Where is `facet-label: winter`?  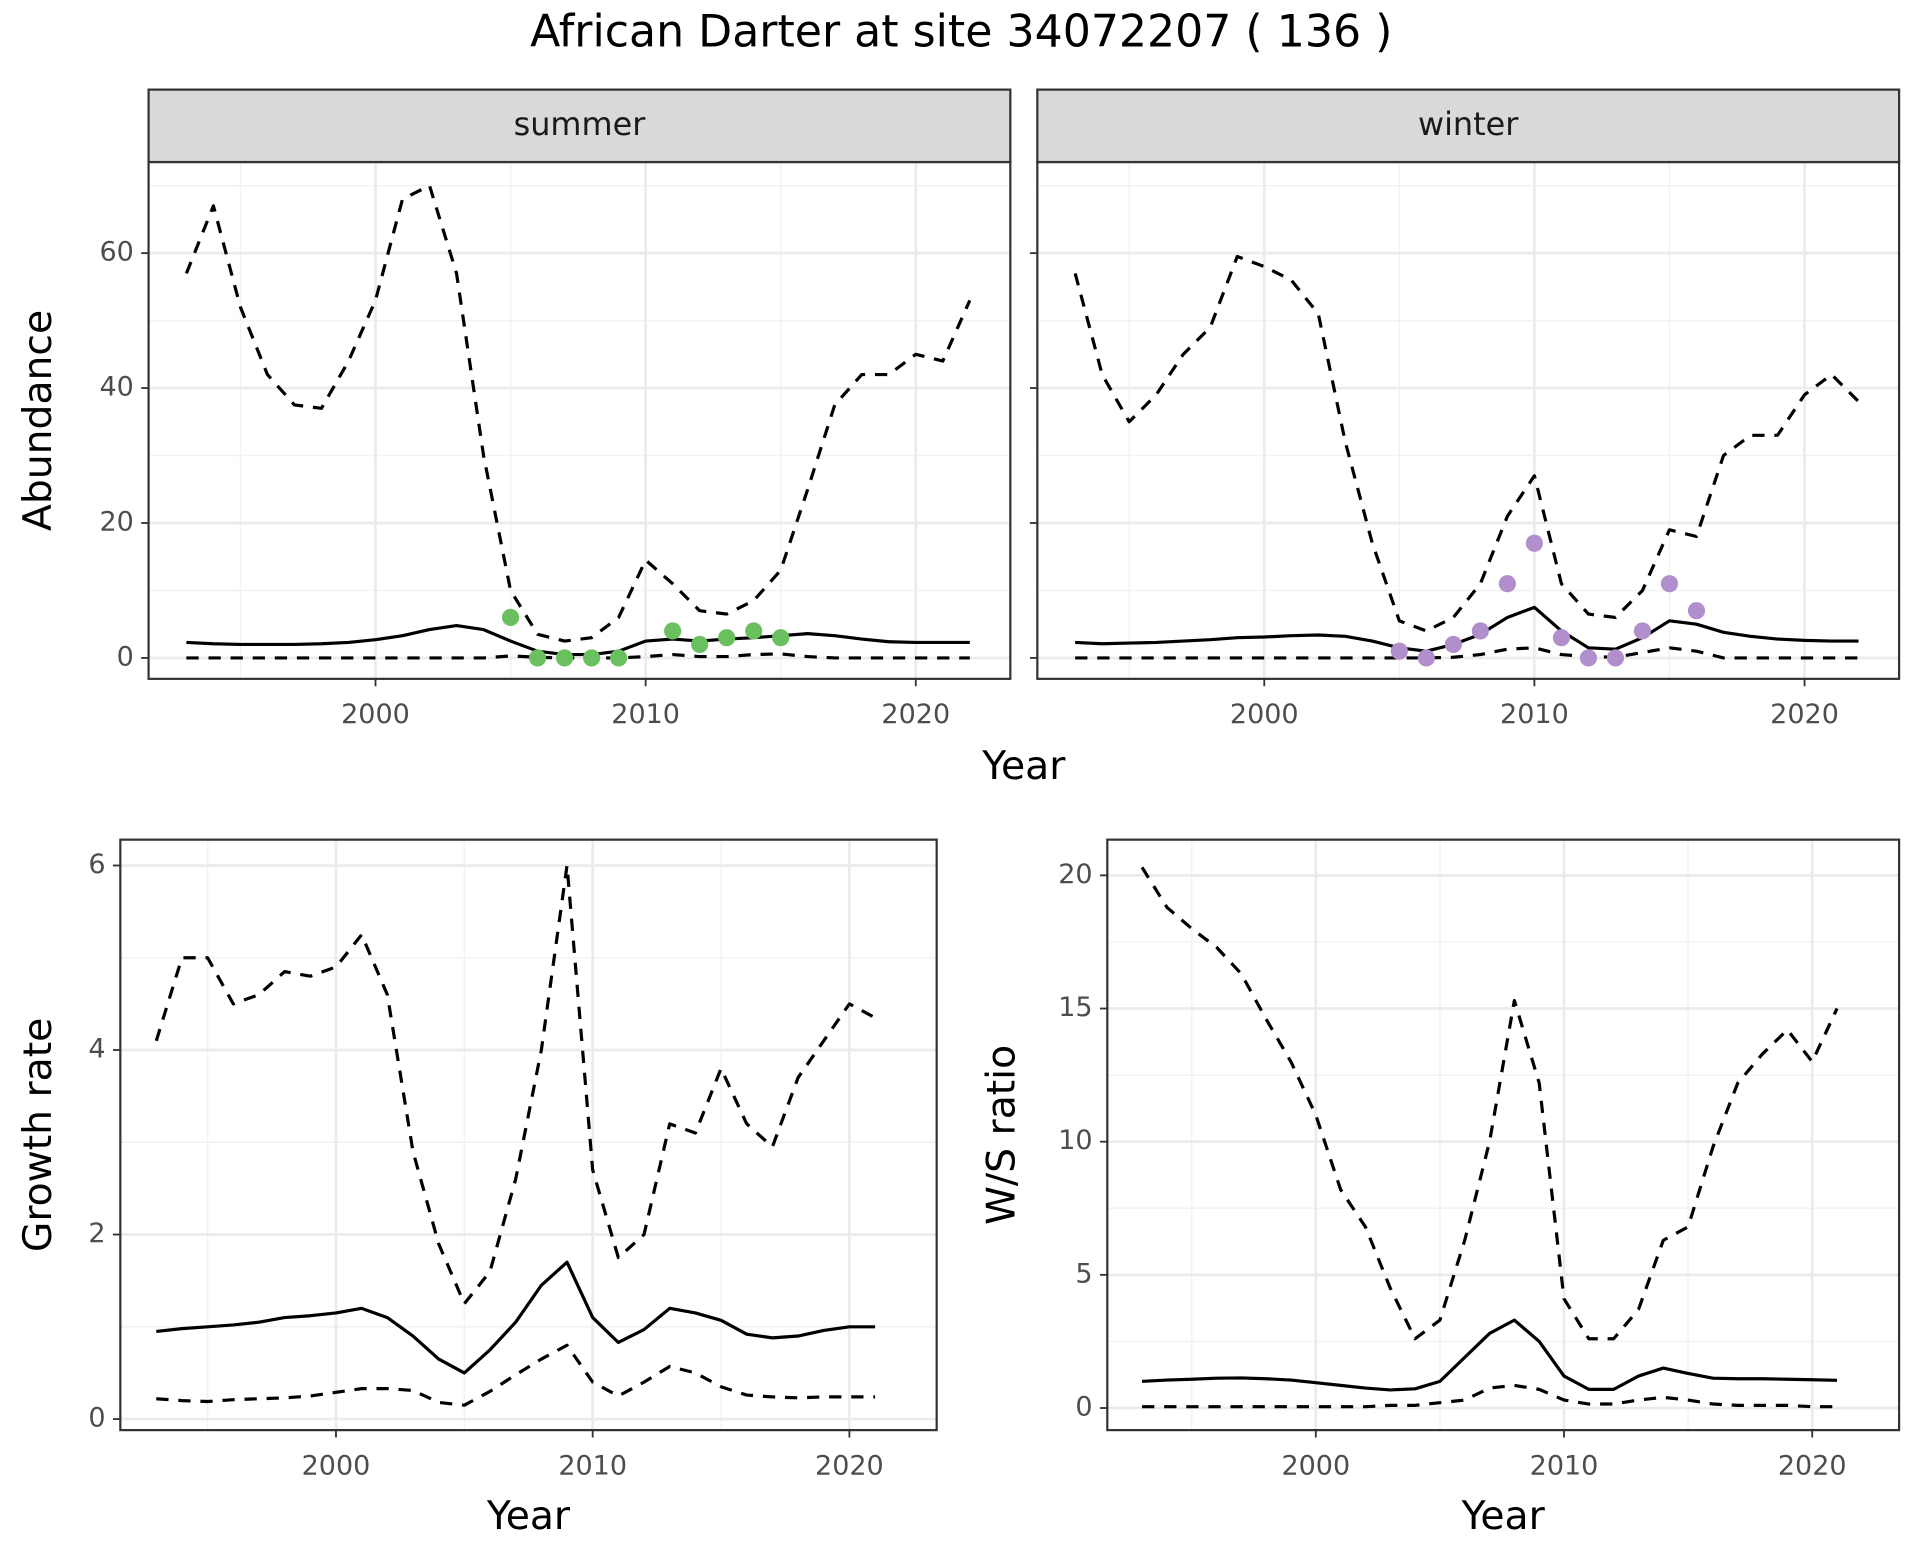 facet-label: winter is located at coordinates (1468, 124).